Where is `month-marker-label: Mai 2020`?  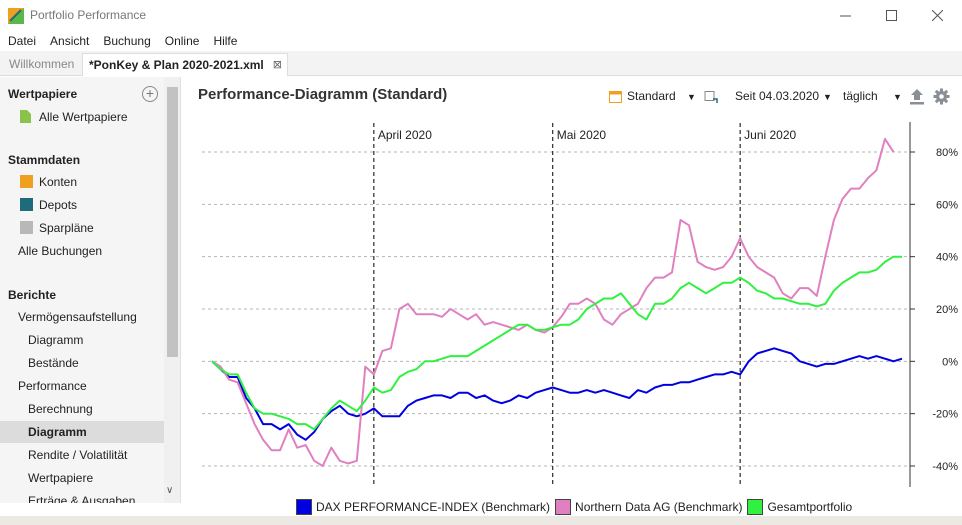
month-marker-label: Mai 2020 is located at coordinates (582, 135).